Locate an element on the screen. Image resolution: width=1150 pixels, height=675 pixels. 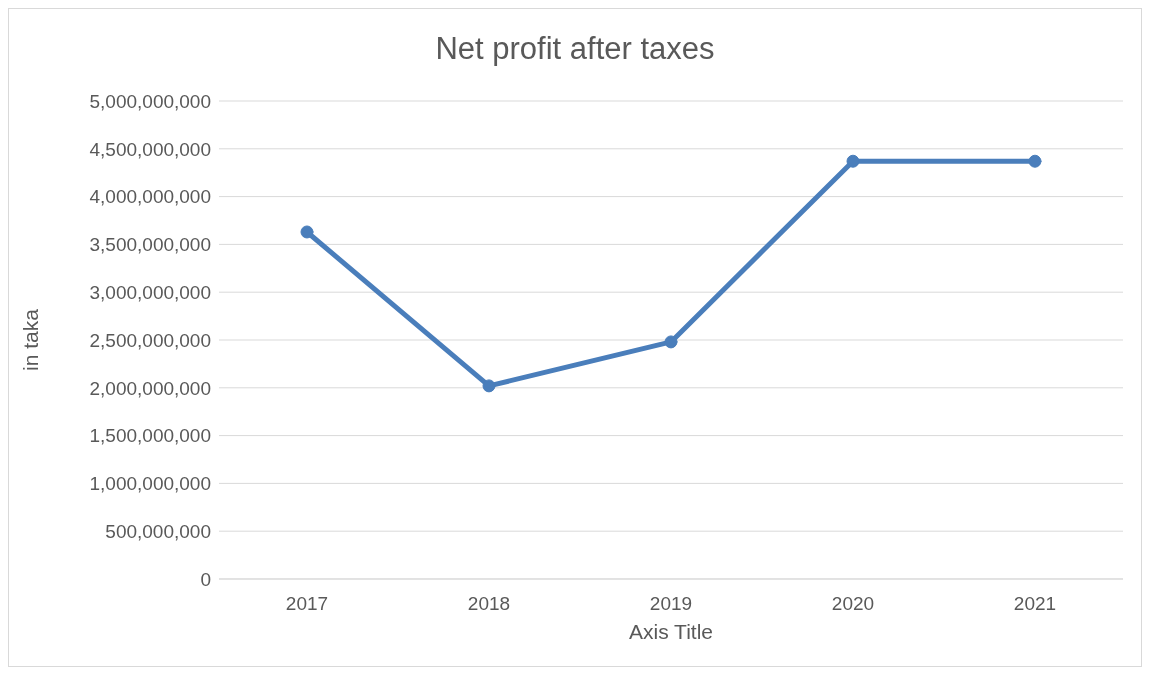
y-tick-label: 4,000,000,000 is located at coordinates (150, 197).